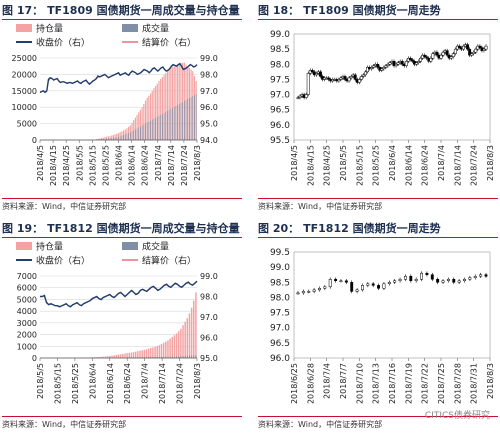  What do you see at coordinates (162, 383) in the screenshot?
I see `x-tick-label: 2018/7/14` at bounding box center [162, 383].